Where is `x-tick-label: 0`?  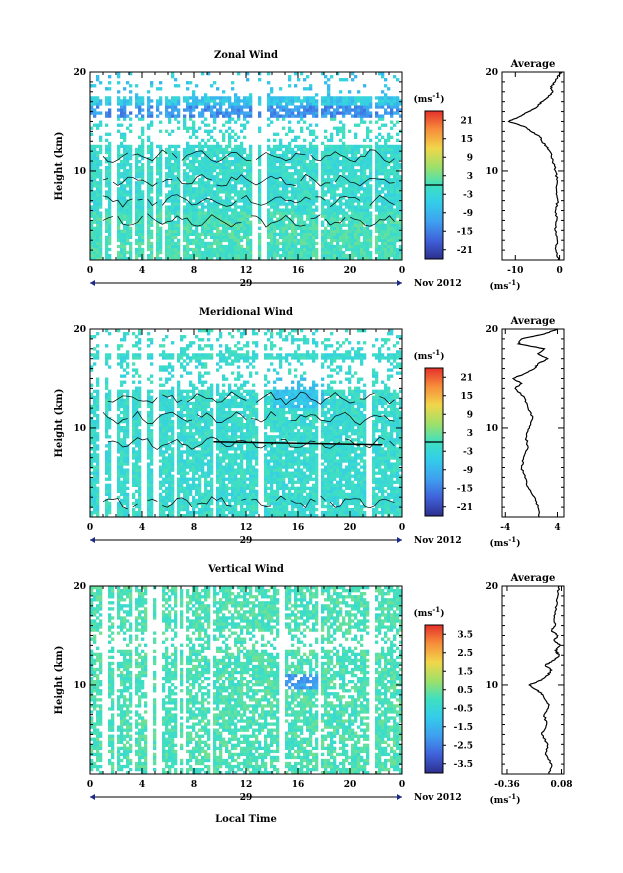
x-tick-label: 0 is located at coordinates (402, 271).